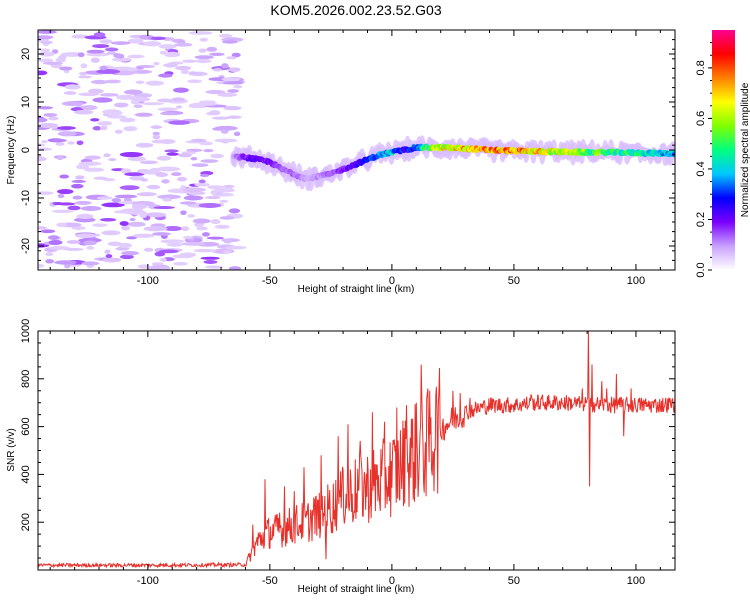 Image resolution: width=750 pixels, height=600 pixels. Describe the element at coordinates (703, 160) in the screenshot. I see `colorbar-ticks: 0.0 0.2 0.4 0.6 0.8` at that location.